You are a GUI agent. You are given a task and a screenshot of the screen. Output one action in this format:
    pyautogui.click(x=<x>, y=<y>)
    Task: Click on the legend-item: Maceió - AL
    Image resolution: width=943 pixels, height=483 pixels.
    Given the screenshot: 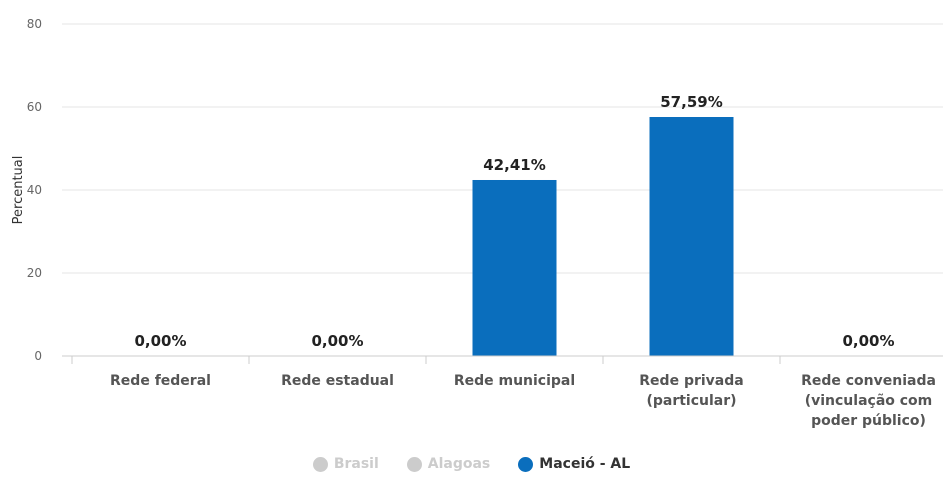 What is the action you would take?
    pyautogui.click(x=574, y=464)
    